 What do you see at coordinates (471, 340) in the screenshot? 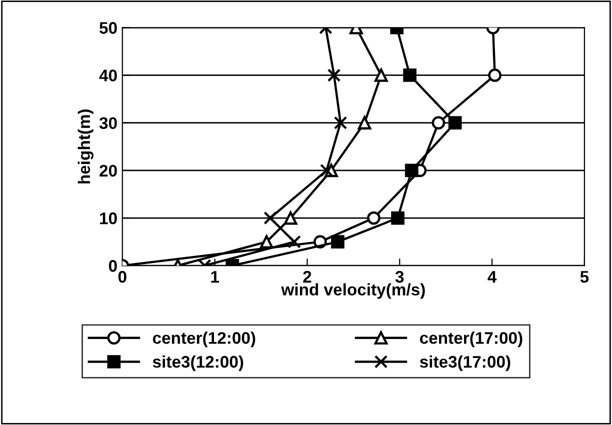
I see `legend-label: center(17:00)` at bounding box center [471, 340].